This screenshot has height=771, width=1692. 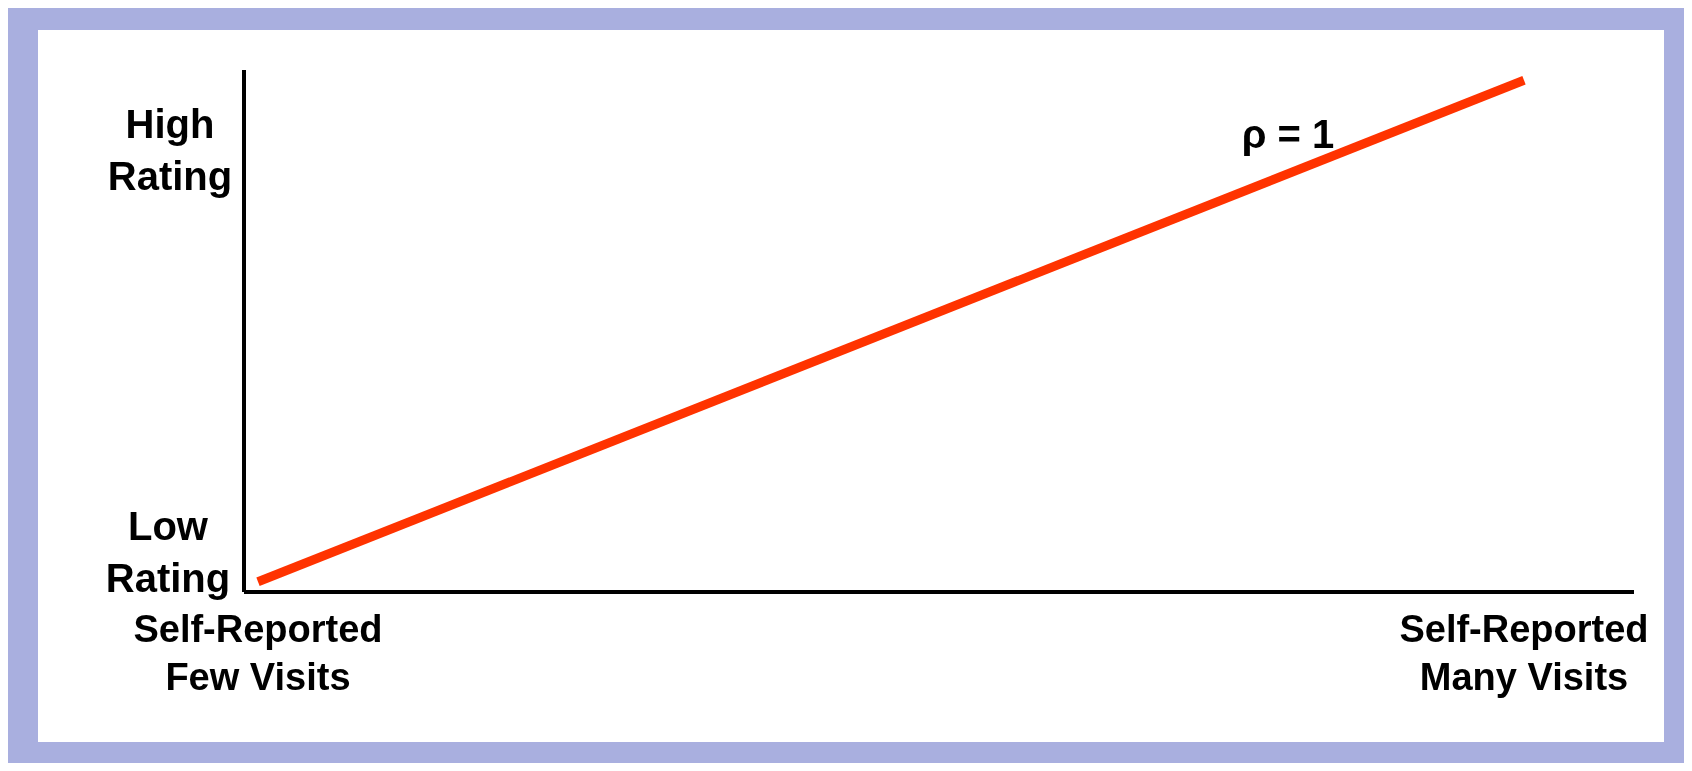 What do you see at coordinates (170, 150) in the screenshot?
I see `annotation: High Rating` at bounding box center [170, 150].